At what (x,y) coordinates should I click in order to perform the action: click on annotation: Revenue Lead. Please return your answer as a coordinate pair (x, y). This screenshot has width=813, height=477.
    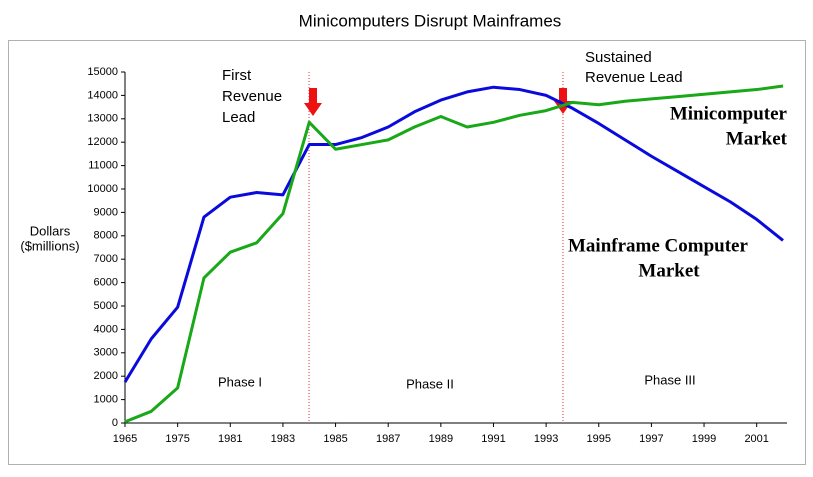
    Looking at the image, I should click on (634, 77).